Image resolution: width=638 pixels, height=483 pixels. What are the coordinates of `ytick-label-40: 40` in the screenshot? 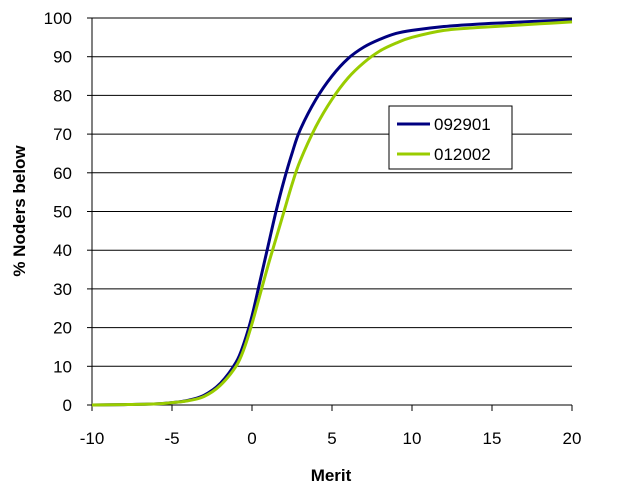 It's located at (62, 250).